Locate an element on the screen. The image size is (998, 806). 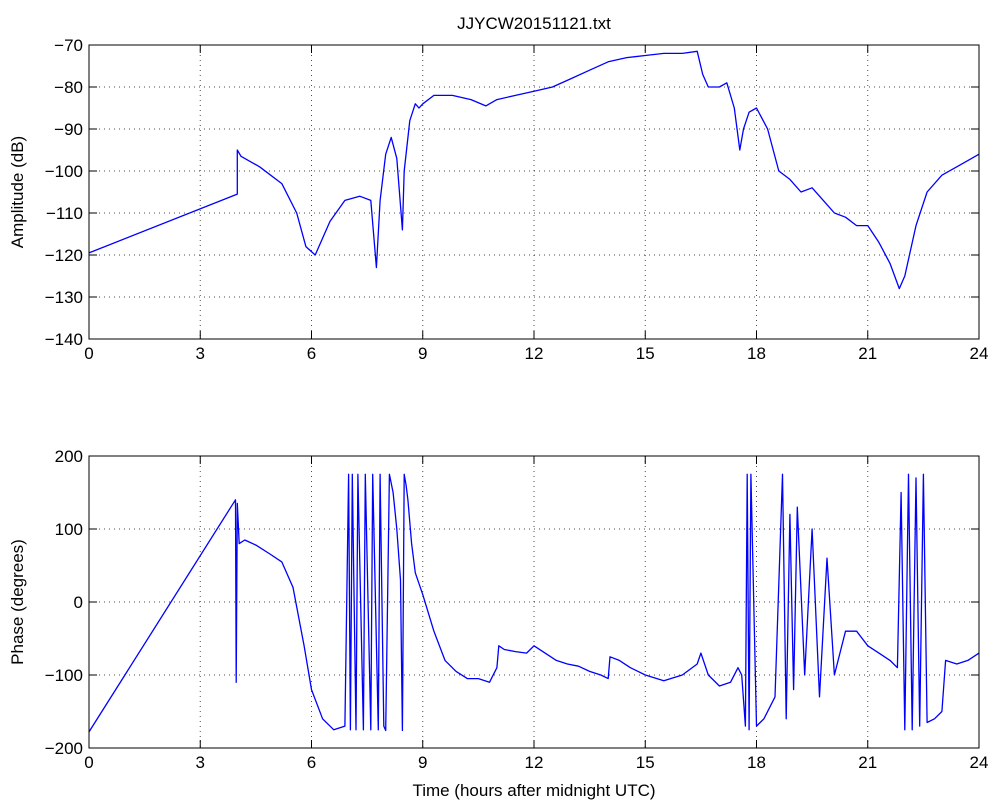
phase-x-tick-label: 0 is located at coordinates (88, 762).